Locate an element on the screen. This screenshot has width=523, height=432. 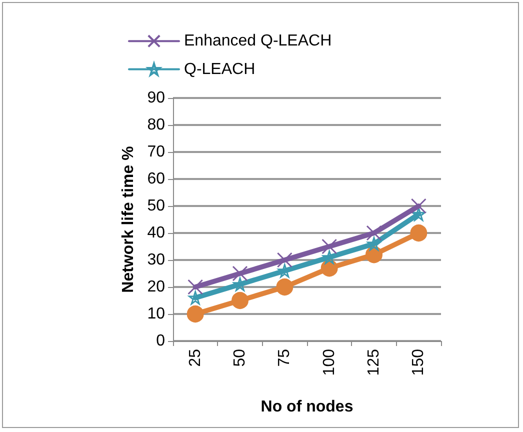
legend-label: Enhanced Q-LEACH is located at coordinates (258, 41).